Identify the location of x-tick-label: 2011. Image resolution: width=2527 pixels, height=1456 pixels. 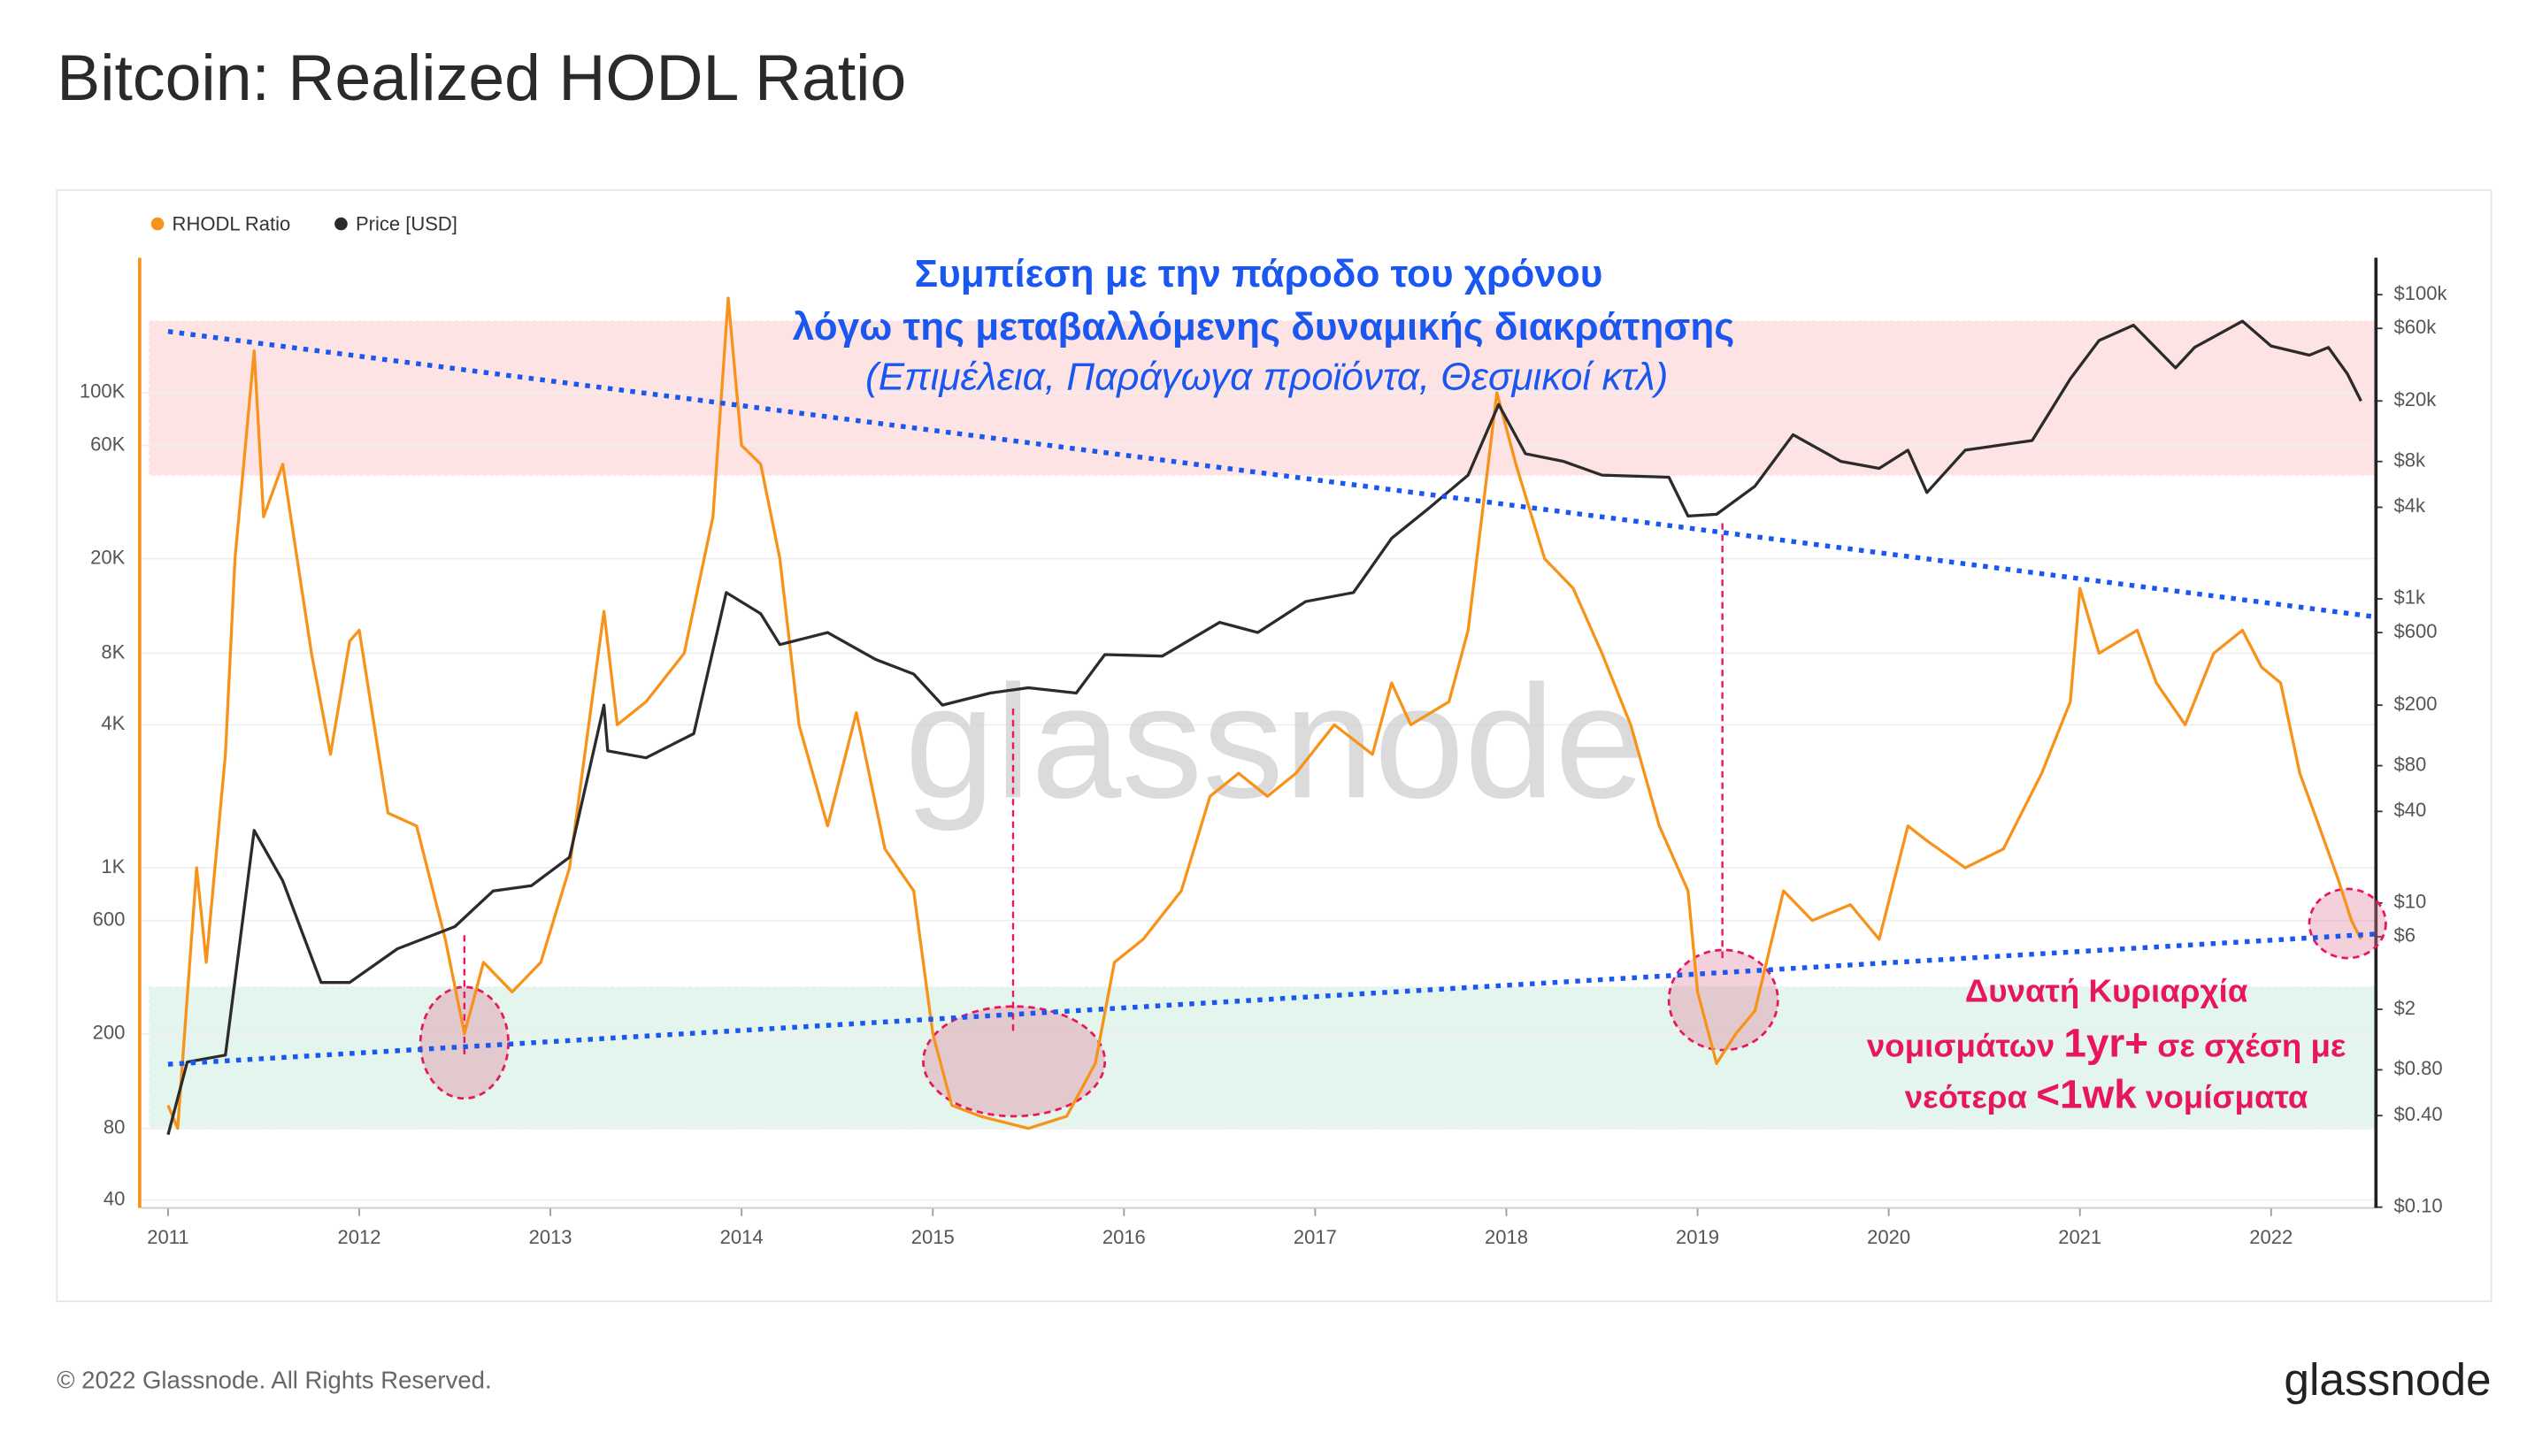
(167, 1237).